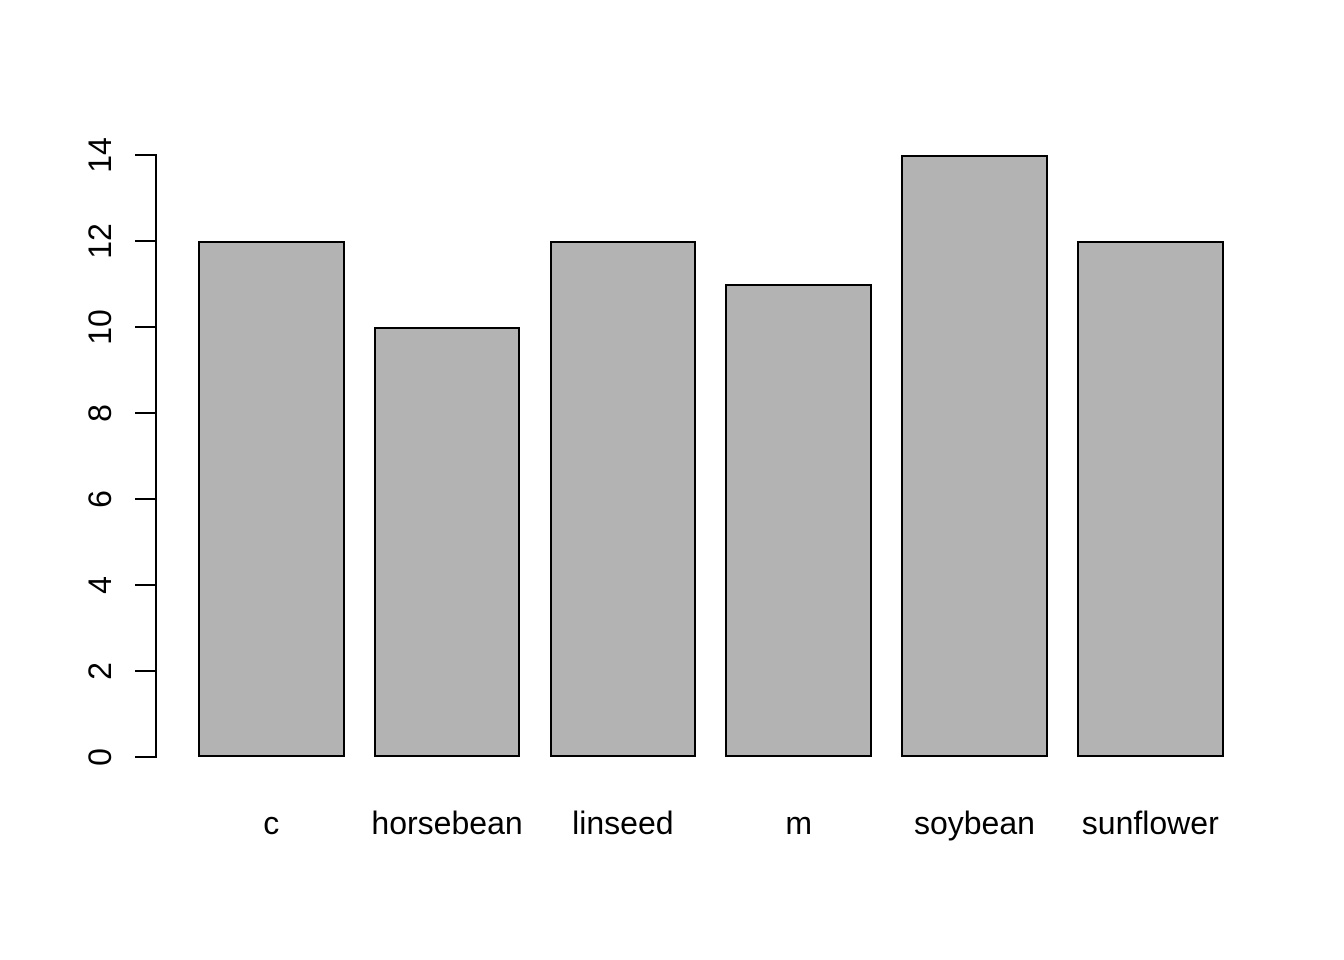 The width and height of the screenshot is (1344, 960). What do you see at coordinates (100, 155) in the screenshot?
I see `y-axis-tick-label-14: 14` at bounding box center [100, 155].